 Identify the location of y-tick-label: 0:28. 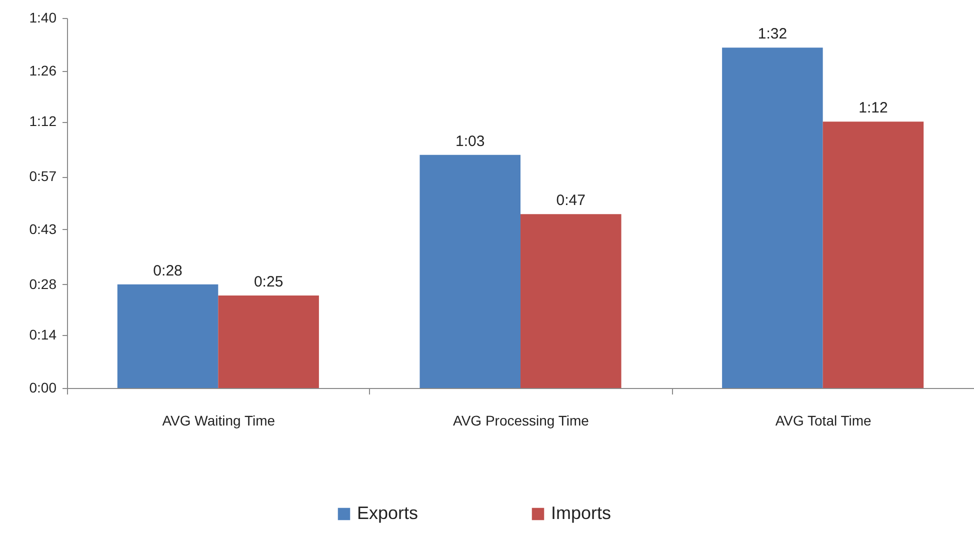
(43, 284).